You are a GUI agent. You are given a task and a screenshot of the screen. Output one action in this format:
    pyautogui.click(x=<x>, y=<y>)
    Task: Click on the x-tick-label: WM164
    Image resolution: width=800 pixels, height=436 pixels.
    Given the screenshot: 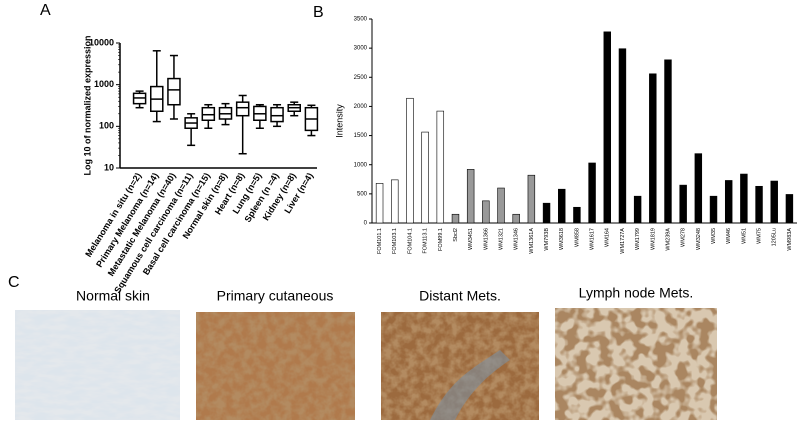 What is the action you would take?
    pyautogui.click(x=608, y=237)
    